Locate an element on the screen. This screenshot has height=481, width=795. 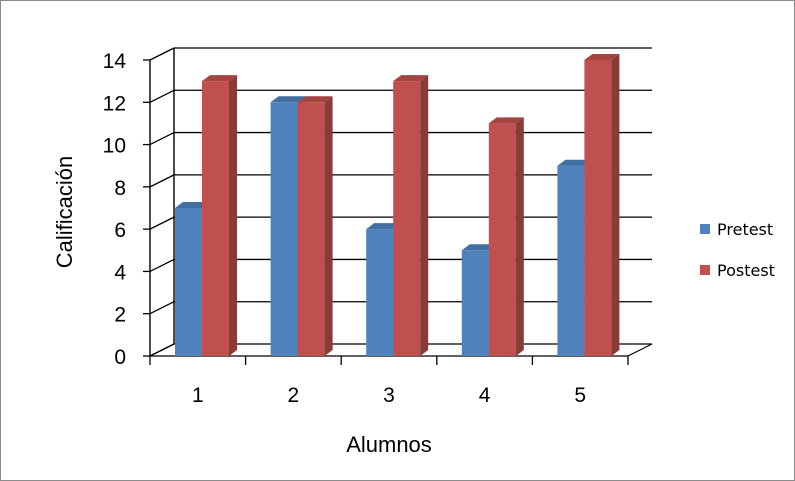
y-tick-label: 14 is located at coordinates (115, 61).